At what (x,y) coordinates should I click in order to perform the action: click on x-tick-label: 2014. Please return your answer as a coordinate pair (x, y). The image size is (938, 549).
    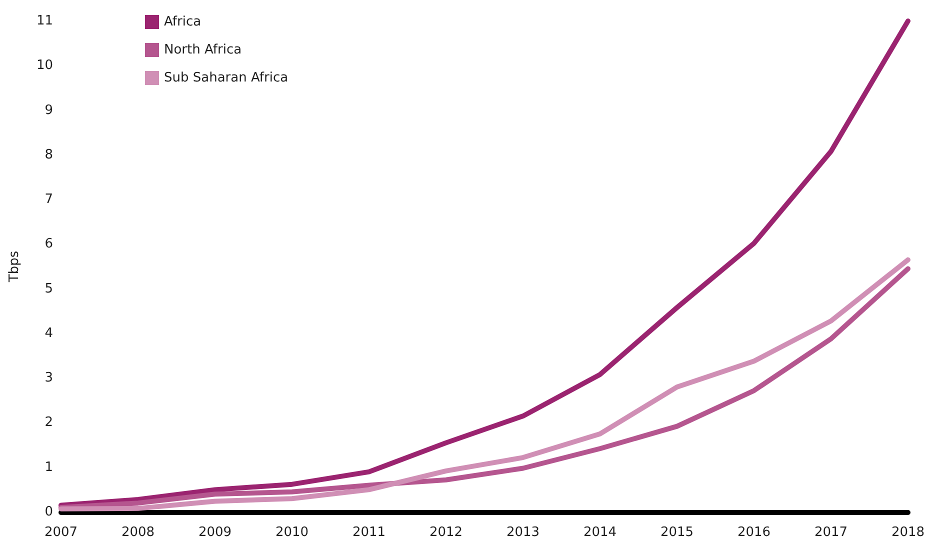
    Looking at the image, I should click on (600, 532).